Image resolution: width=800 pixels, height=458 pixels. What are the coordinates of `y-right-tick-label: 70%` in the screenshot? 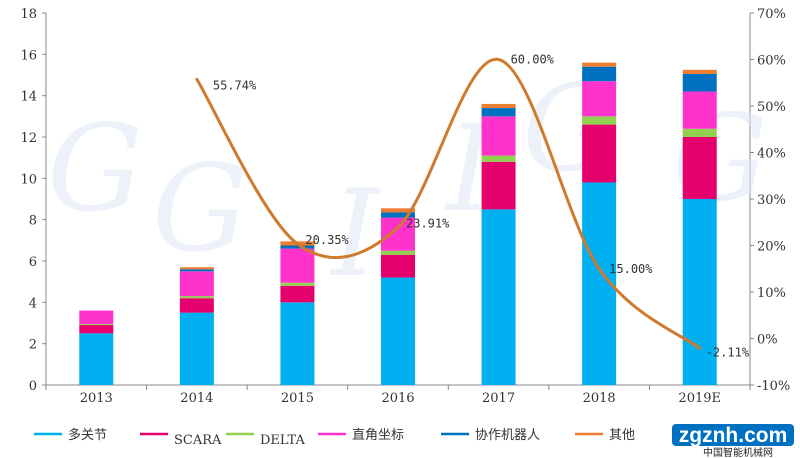 It's located at (771, 14).